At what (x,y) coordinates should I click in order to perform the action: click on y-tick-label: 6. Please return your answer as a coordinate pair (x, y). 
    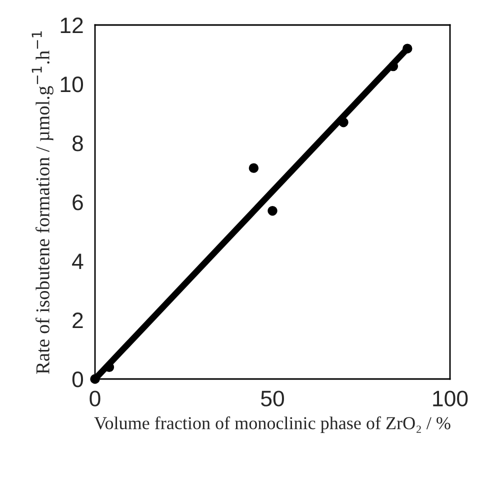
    Looking at the image, I should click on (77, 202).